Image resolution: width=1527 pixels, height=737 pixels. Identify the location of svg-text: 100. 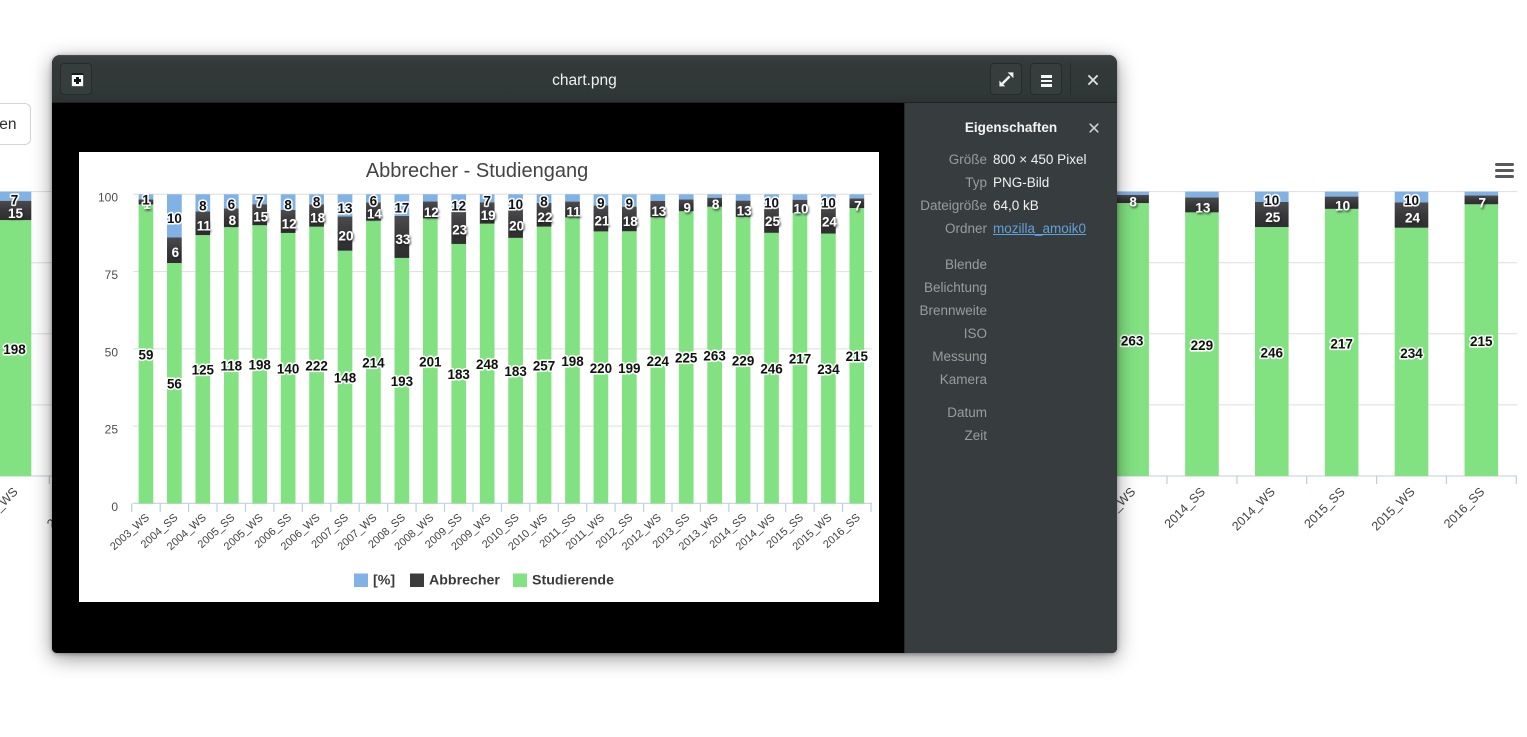
(108, 198).